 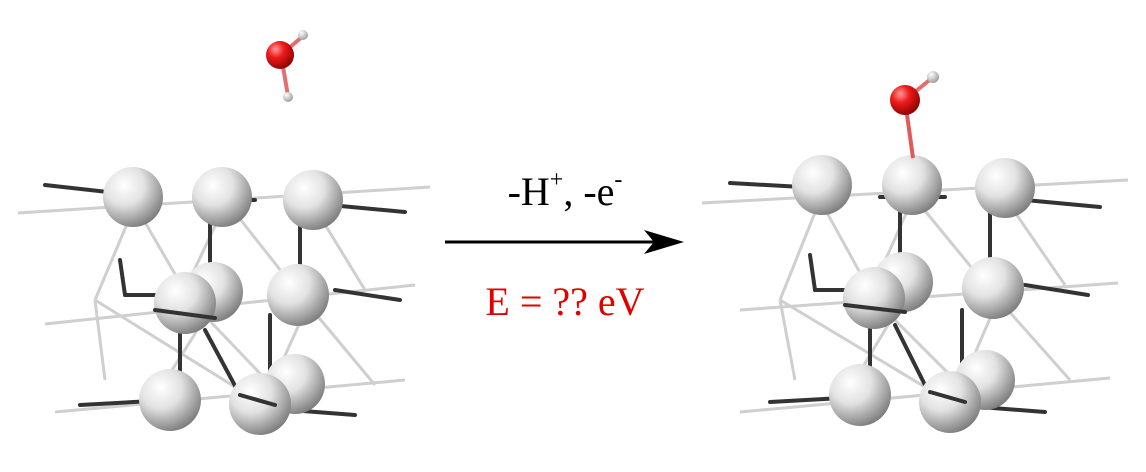 What do you see at coordinates (565, 301) in the screenshot?
I see `energy-label: E = ?? eV` at bounding box center [565, 301].